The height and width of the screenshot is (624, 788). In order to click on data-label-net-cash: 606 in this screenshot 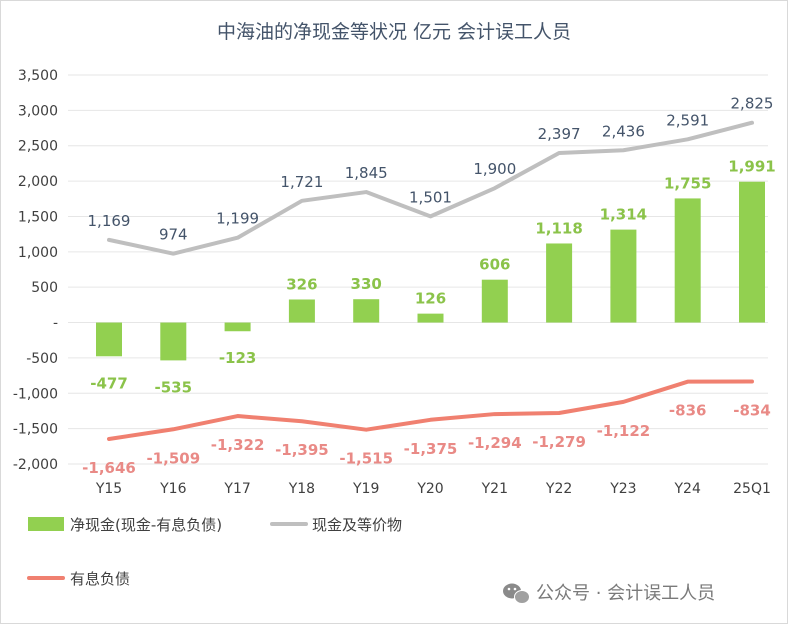, I will do `click(494, 265)`.